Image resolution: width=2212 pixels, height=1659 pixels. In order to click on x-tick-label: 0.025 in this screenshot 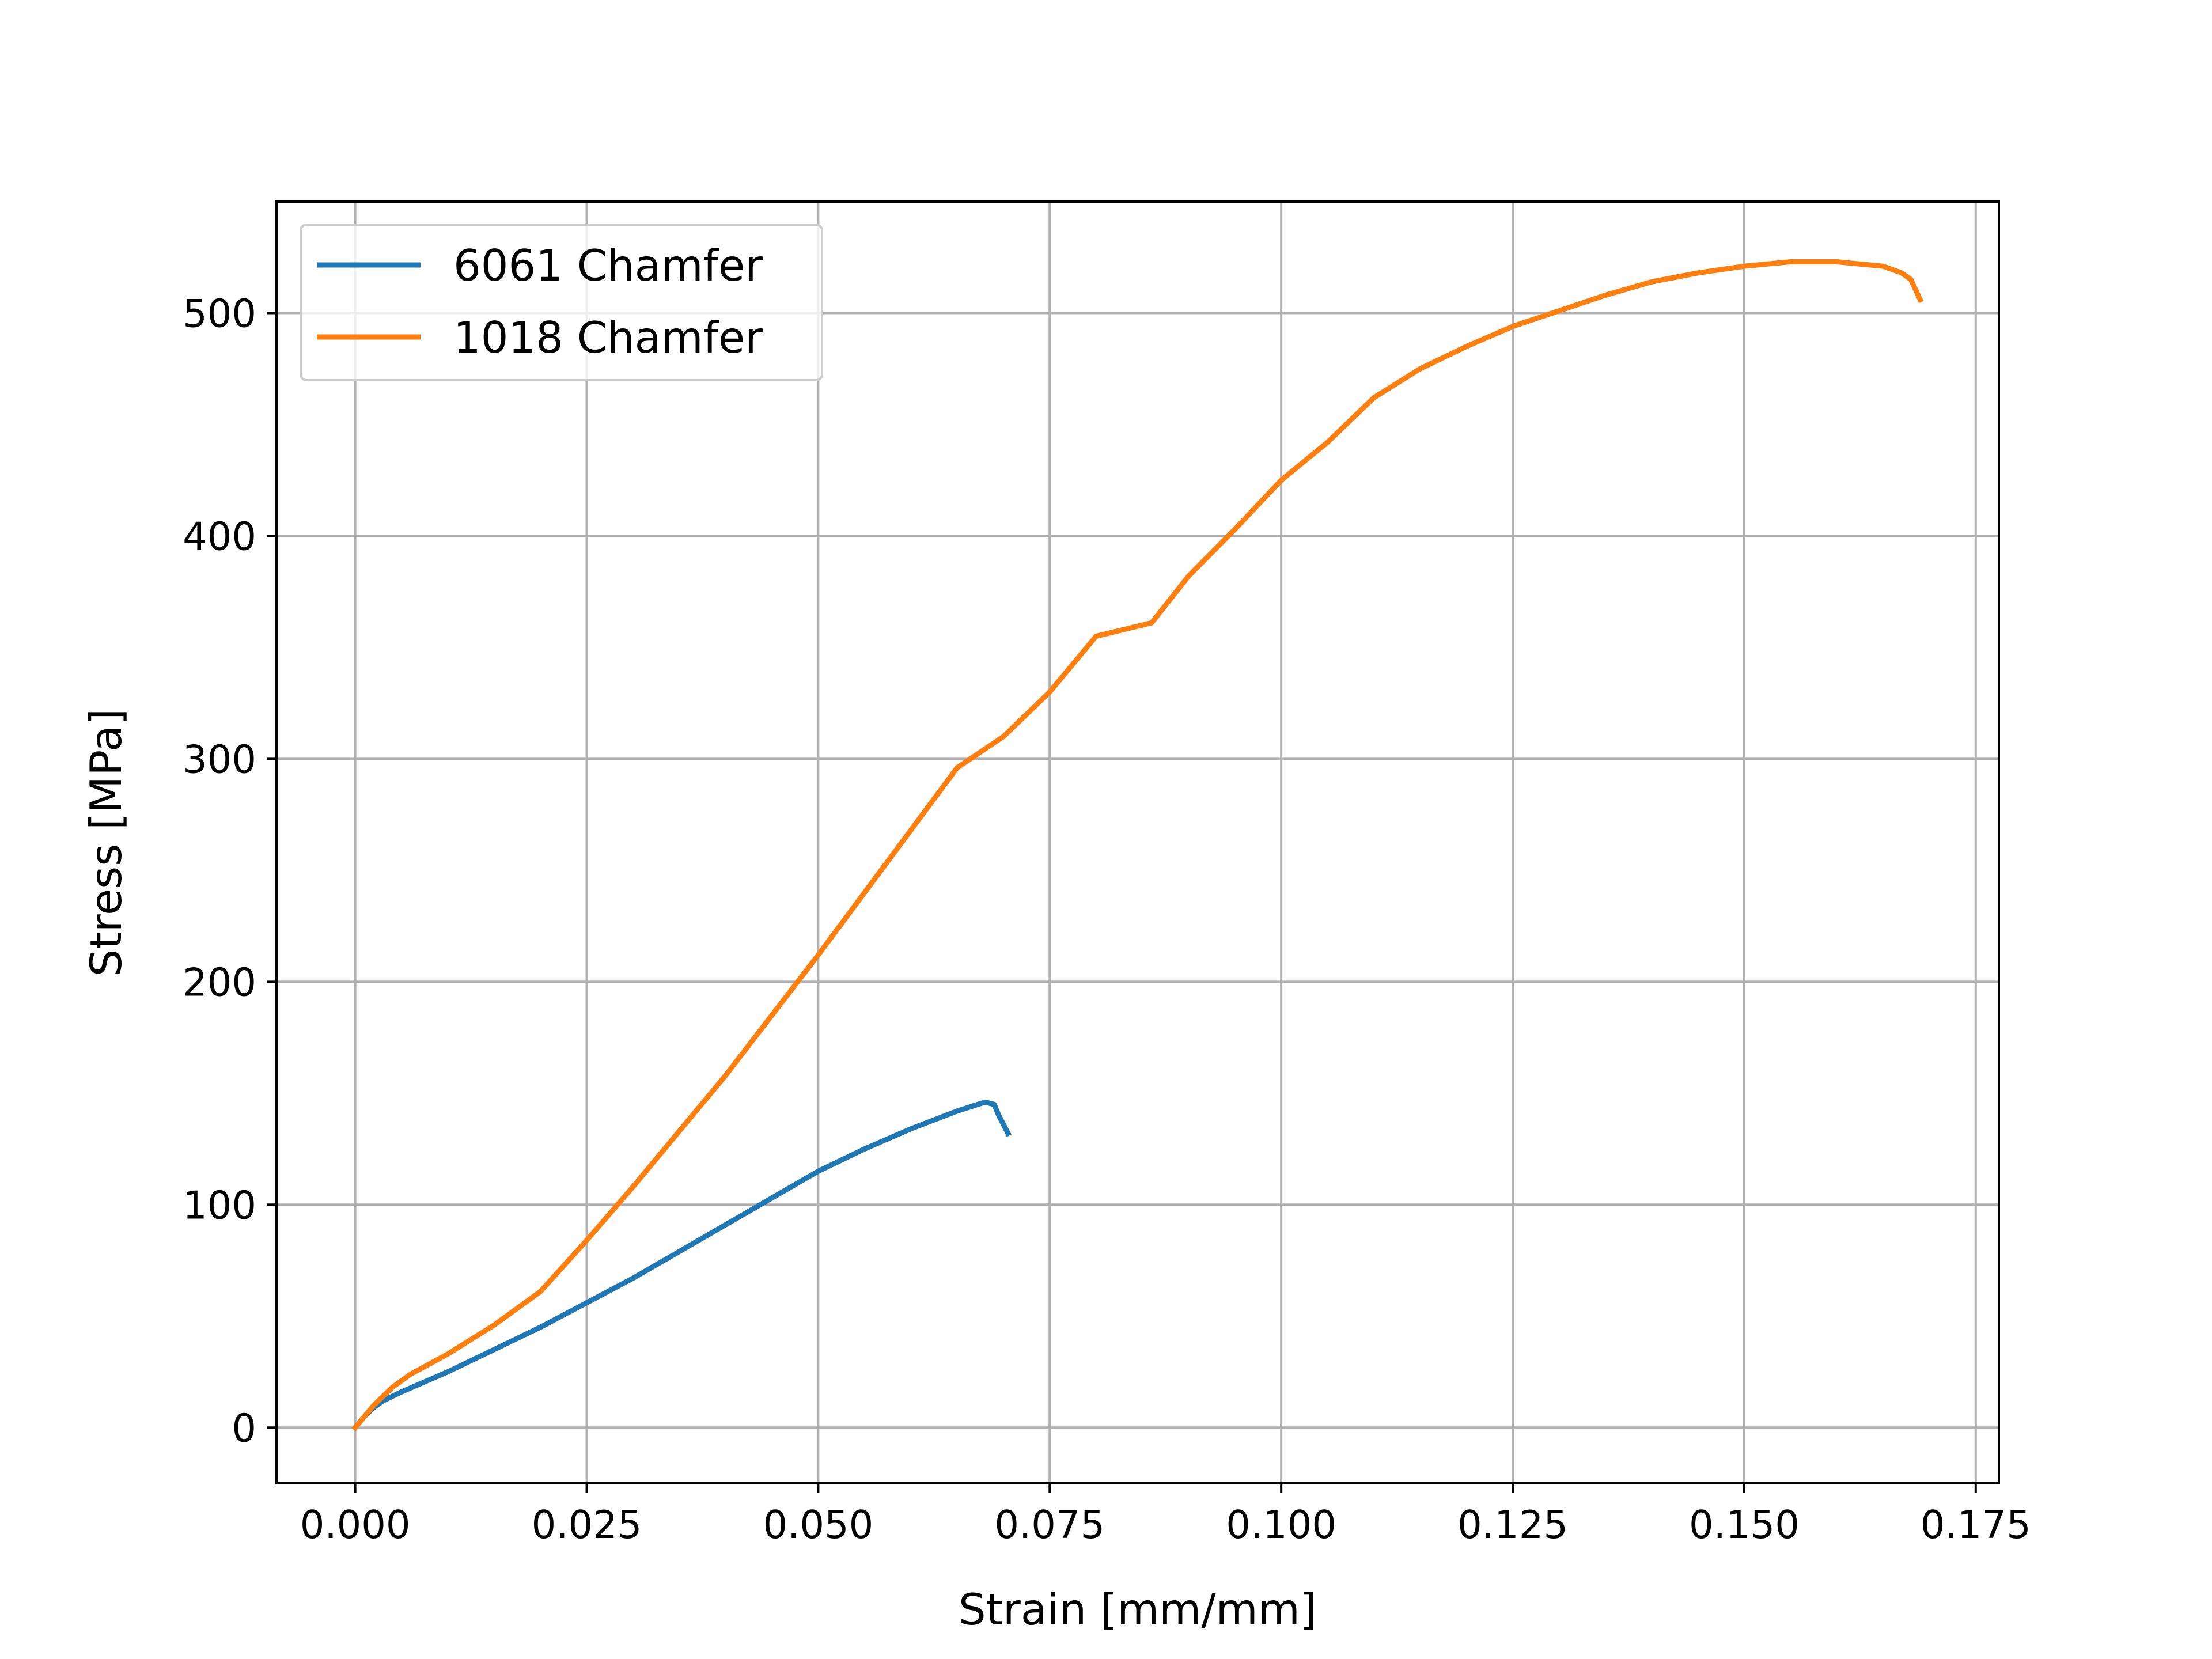, I will do `click(587, 1524)`.